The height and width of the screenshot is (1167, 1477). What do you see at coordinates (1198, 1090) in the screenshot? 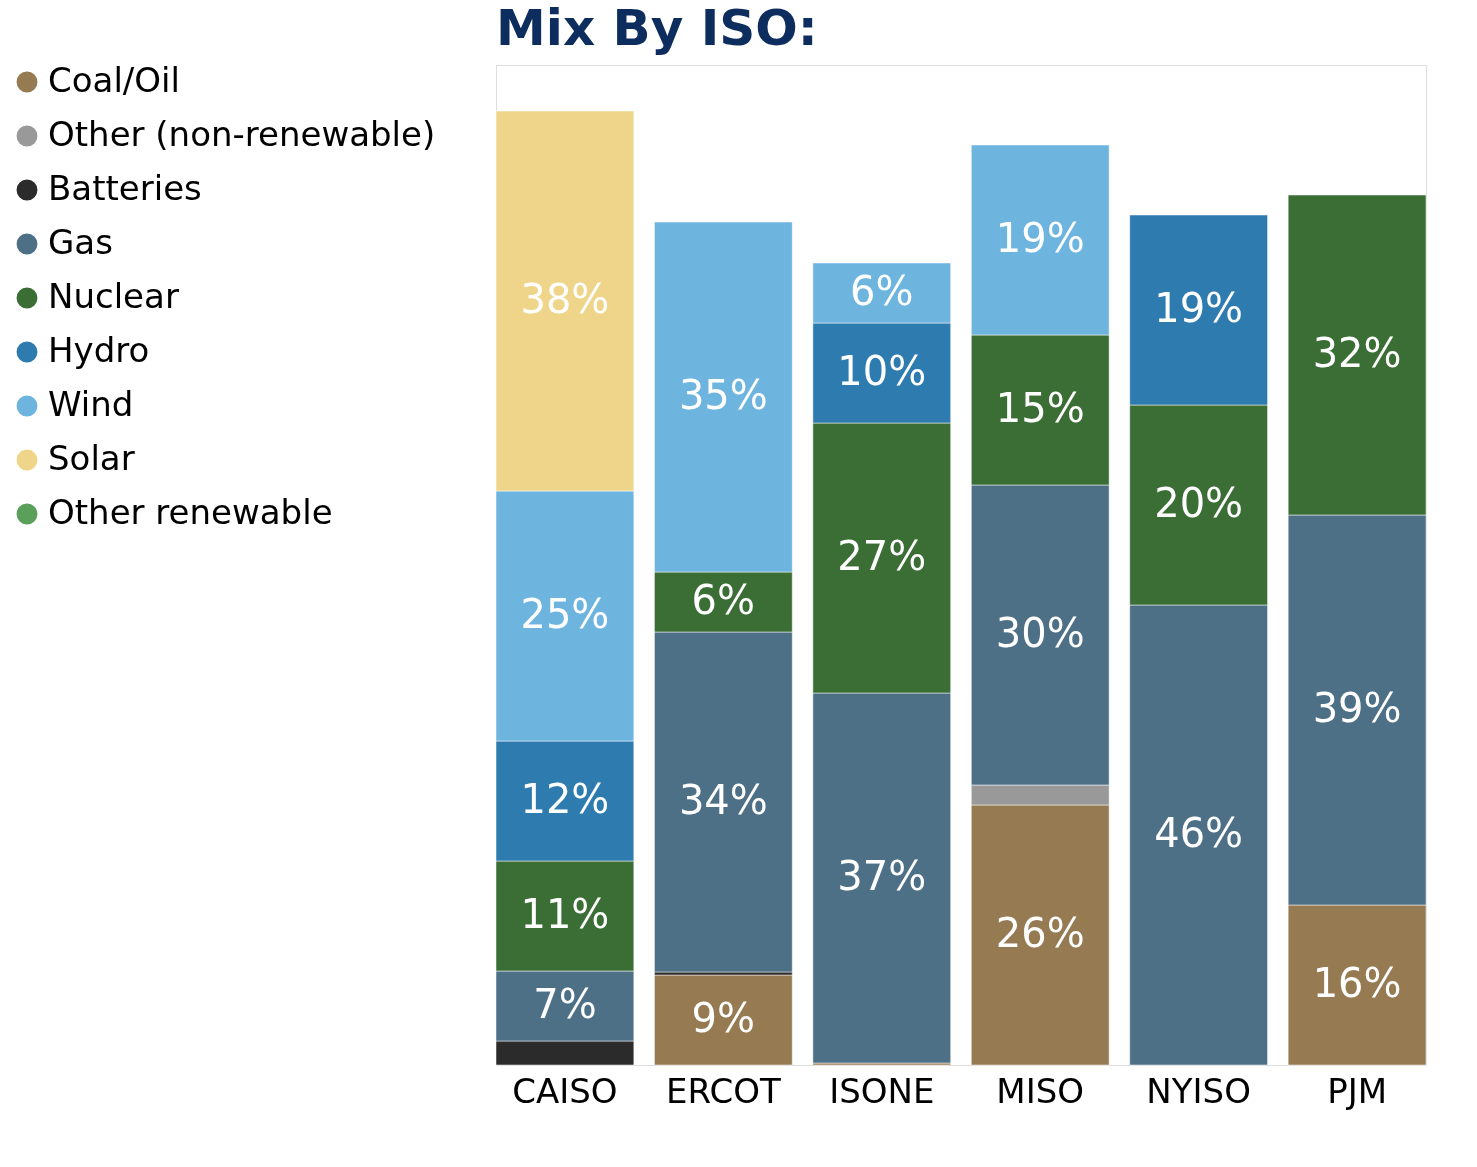
I see `x-tick-label: NYISO` at bounding box center [1198, 1090].